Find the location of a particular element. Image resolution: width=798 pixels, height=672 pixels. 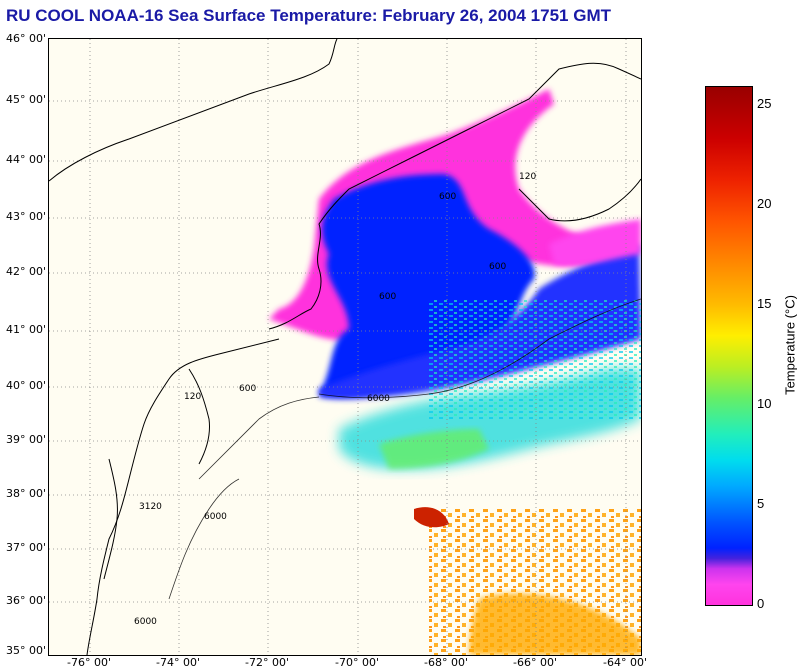

colorbar-tick-10: 10 is located at coordinates (764, 403).